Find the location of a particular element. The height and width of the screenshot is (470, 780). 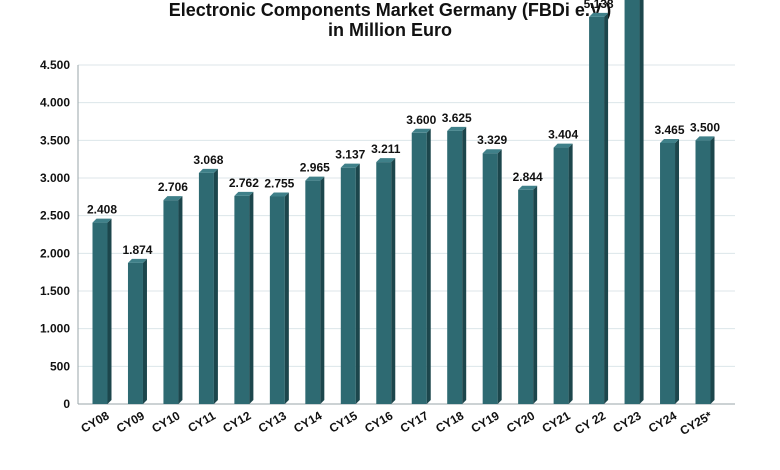

x-tick-label: CY24 is located at coordinates (662, 421).